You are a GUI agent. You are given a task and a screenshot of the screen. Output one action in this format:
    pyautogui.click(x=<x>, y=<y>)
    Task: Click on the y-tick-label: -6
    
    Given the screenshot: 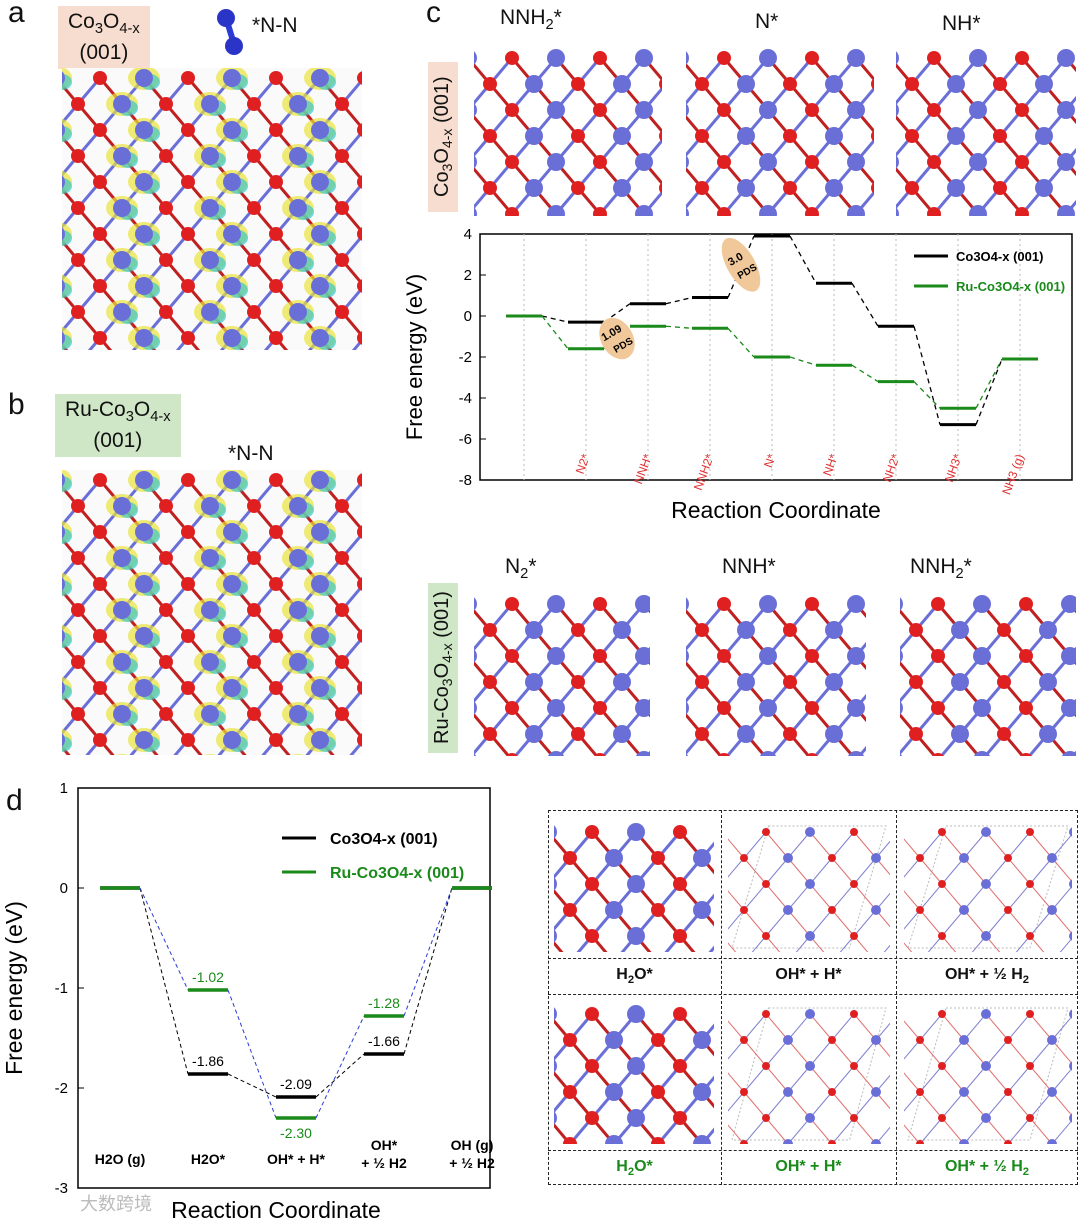 What is the action you would take?
    pyautogui.click(x=465, y=439)
    